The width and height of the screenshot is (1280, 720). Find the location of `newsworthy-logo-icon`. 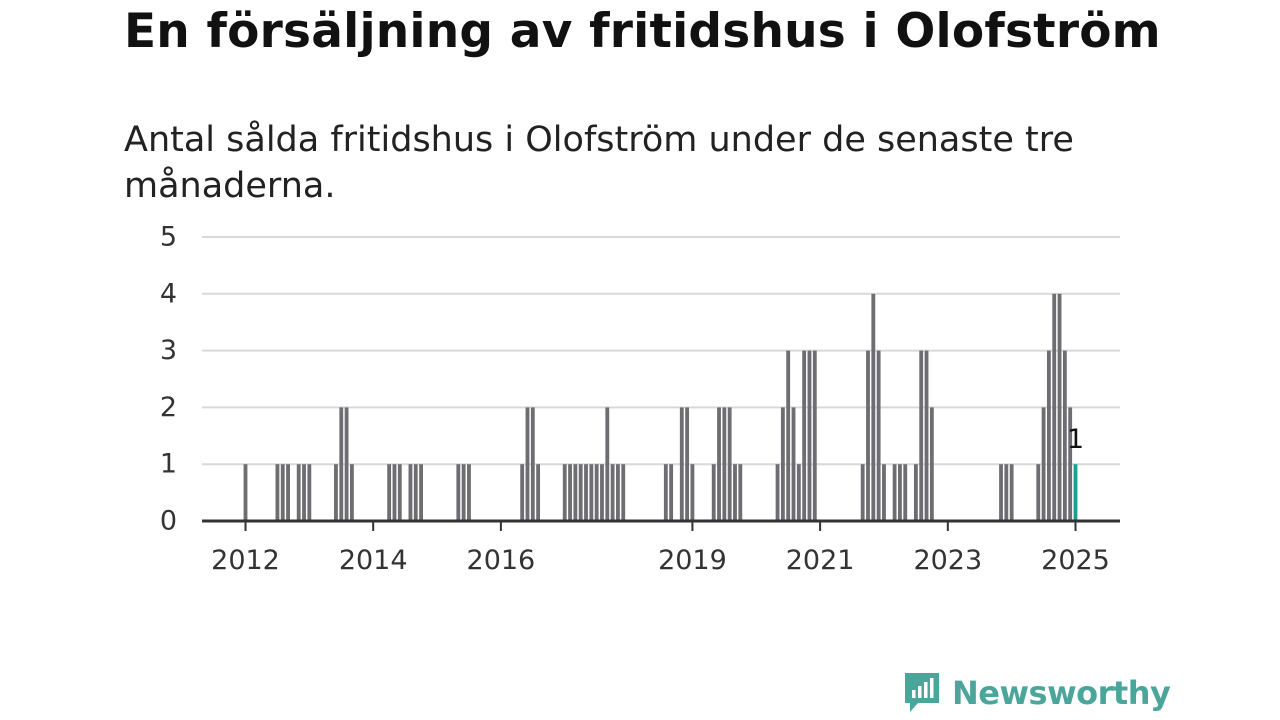

newsworthy-logo-icon is located at coordinates (922, 692).